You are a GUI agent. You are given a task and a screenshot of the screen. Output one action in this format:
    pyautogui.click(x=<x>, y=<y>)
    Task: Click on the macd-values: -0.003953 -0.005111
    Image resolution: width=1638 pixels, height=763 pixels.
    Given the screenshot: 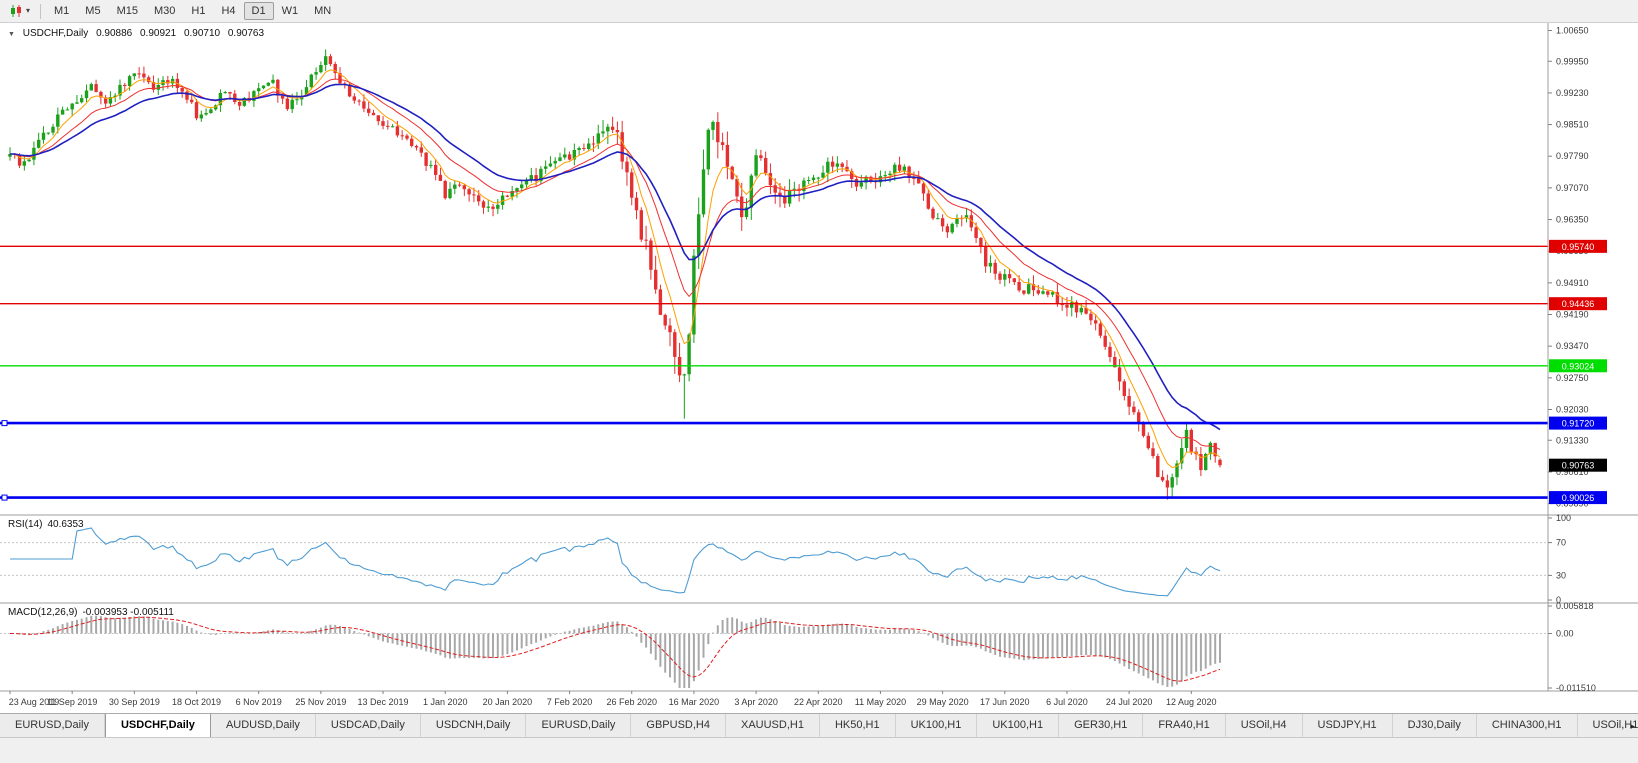 What is the action you would take?
    pyautogui.click(x=128, y=612)
    